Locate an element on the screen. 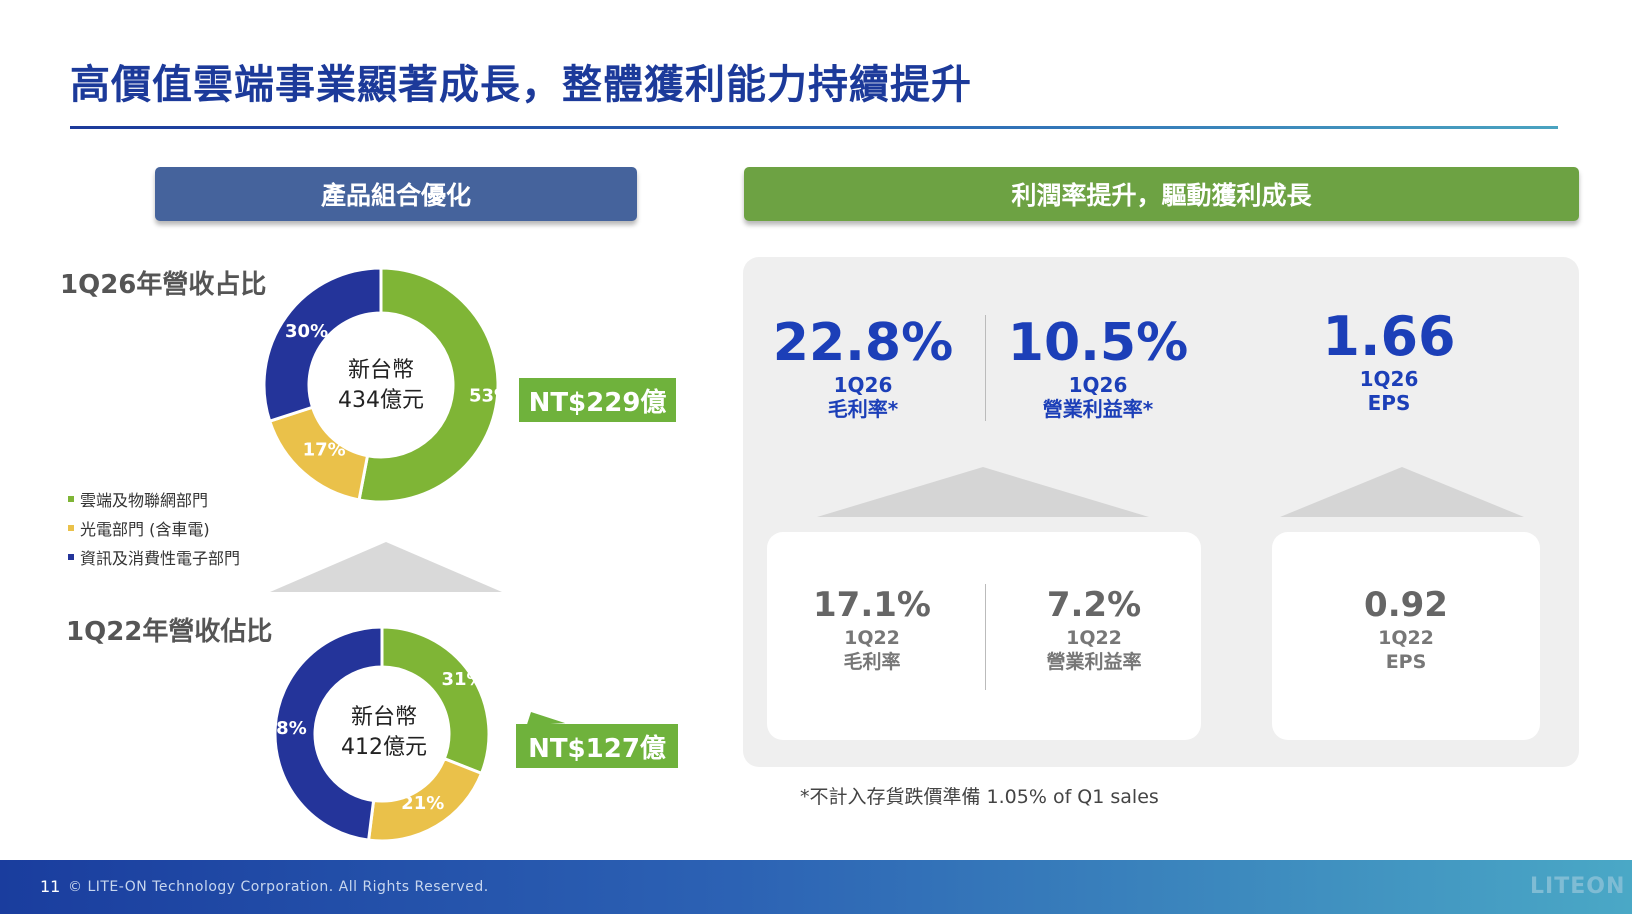 The width and height of the screenshot is (1632, 914). metric-value: 10.5% is located at coordinates (1098, 343).